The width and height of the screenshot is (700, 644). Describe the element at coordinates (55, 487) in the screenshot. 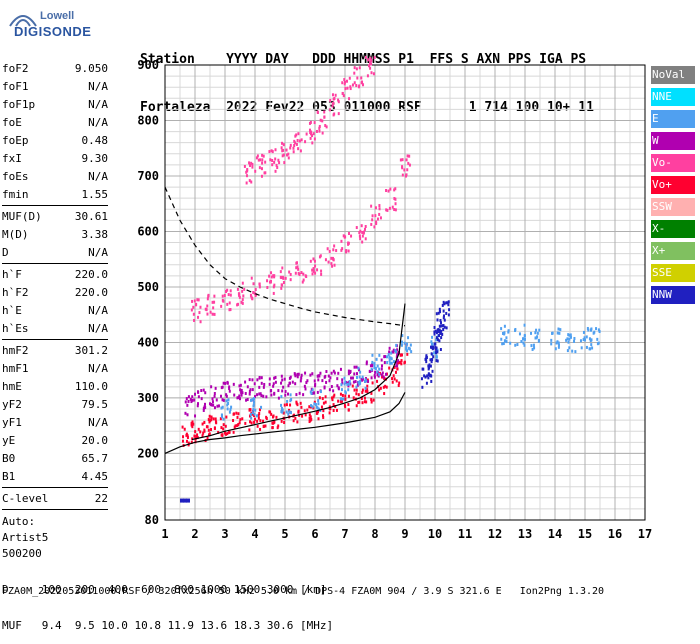

I see `param-divider` at that location.